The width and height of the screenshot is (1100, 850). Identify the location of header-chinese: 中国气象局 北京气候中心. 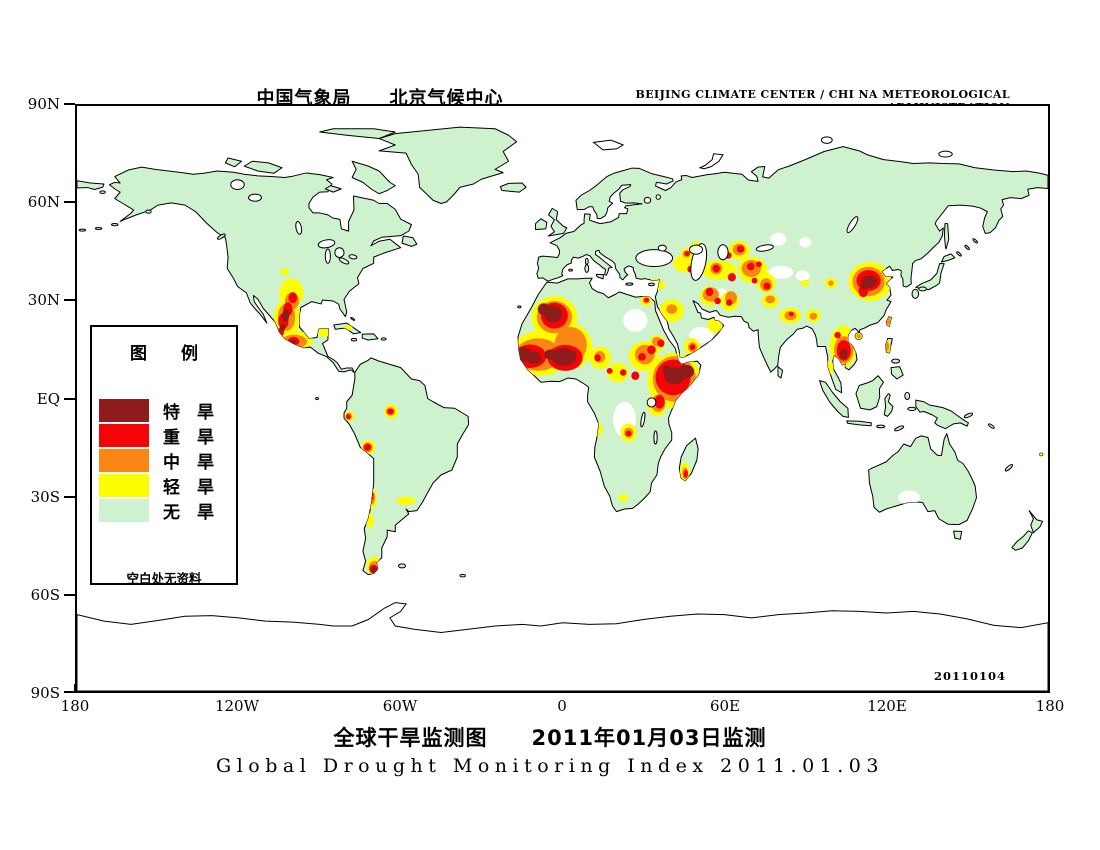
(380, 98).